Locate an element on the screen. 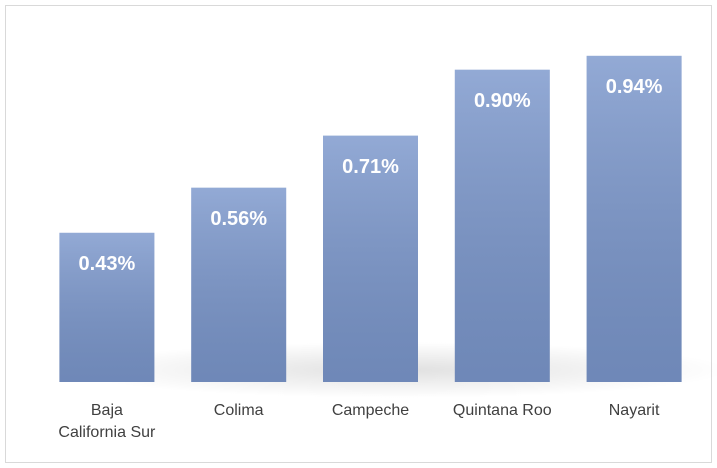  value-label: 0.94% is located at coordinates (634, 87).